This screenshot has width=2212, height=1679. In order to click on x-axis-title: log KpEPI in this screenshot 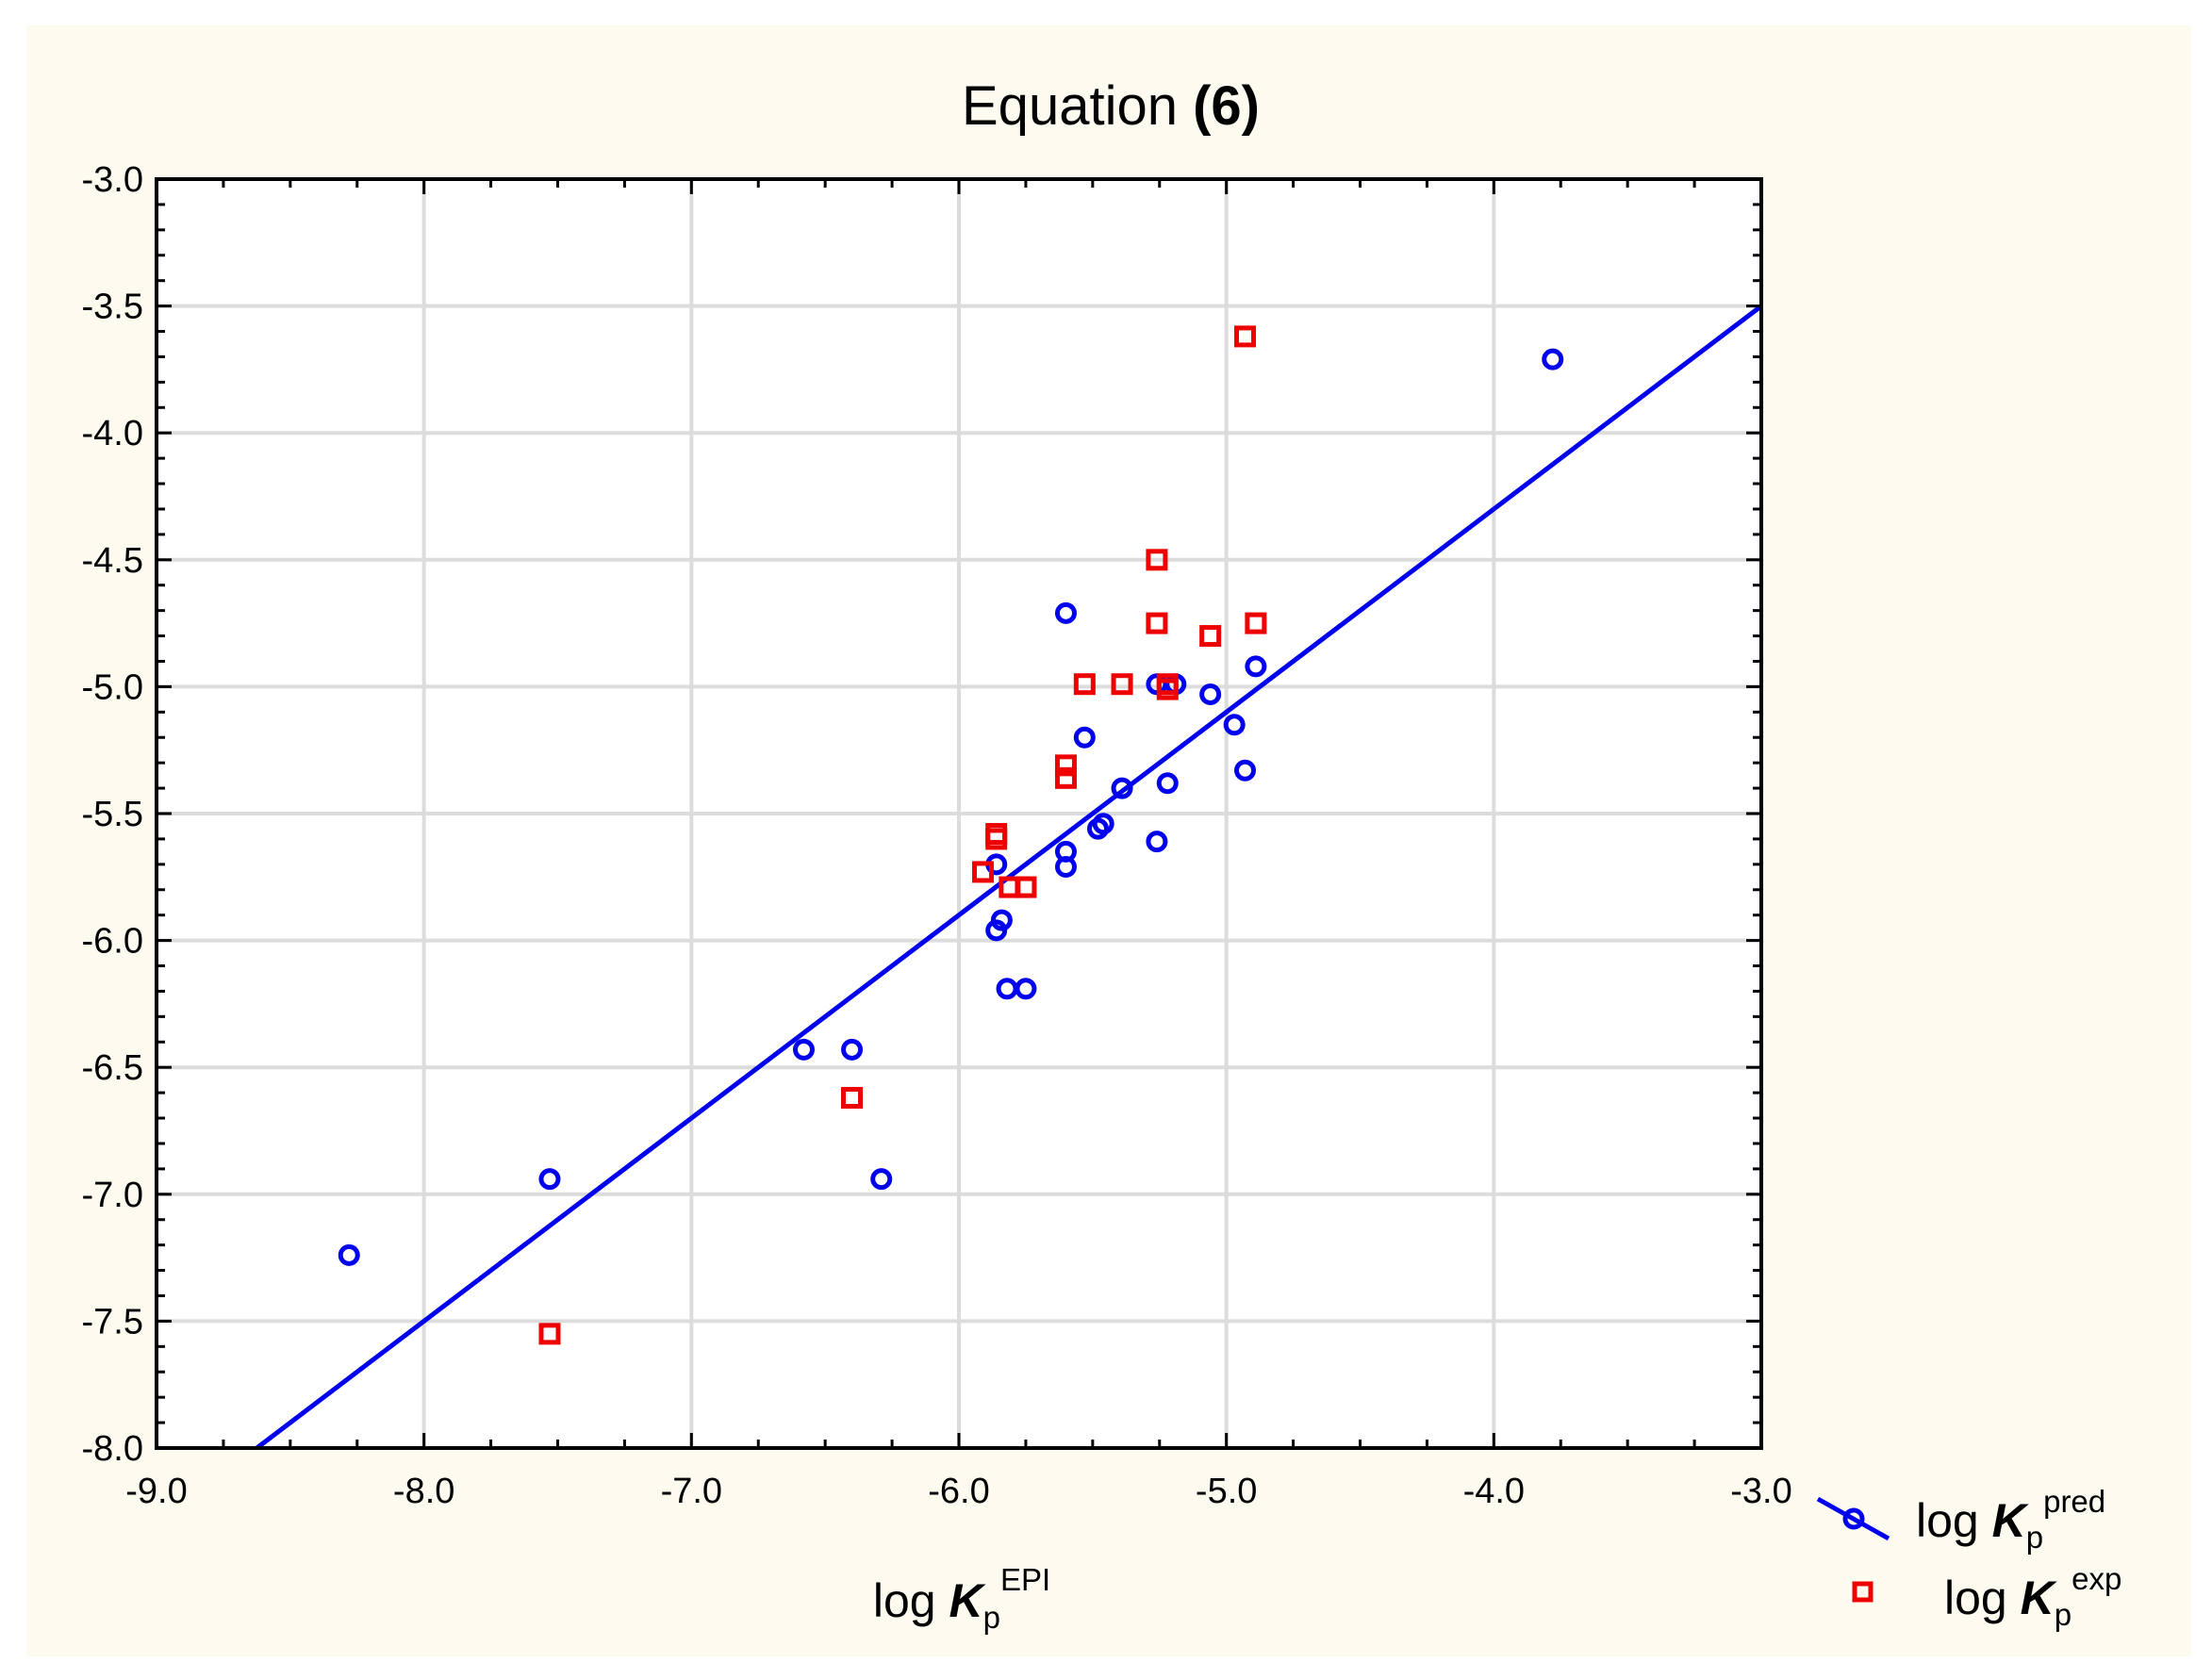, I will do `click(961, 1598)`.